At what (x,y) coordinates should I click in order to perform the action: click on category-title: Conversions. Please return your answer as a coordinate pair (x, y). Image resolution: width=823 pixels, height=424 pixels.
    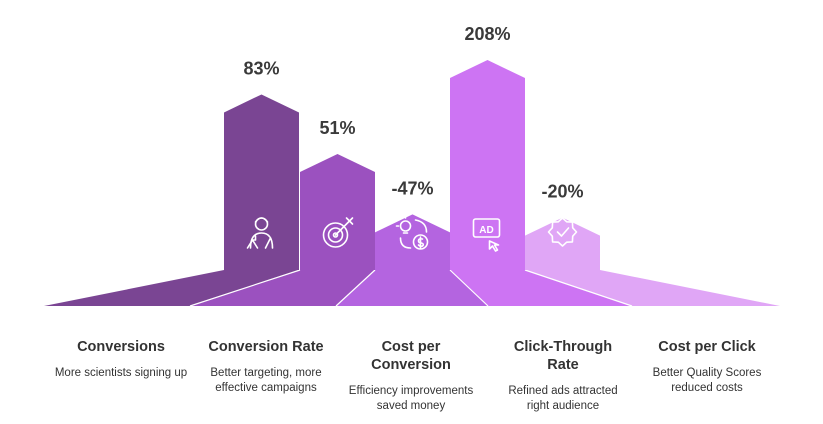
    Looking at the image, I should click on (121, 347).